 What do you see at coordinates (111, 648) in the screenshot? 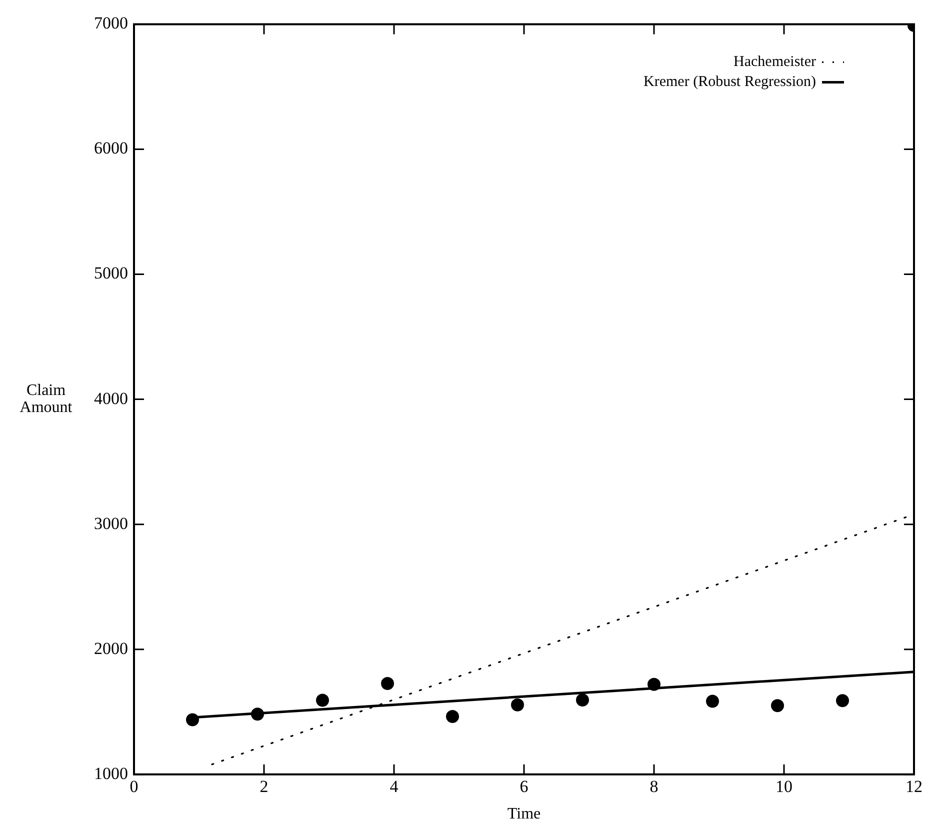
I see `y-tick-label: 2000` at bounding box center [111, 648].